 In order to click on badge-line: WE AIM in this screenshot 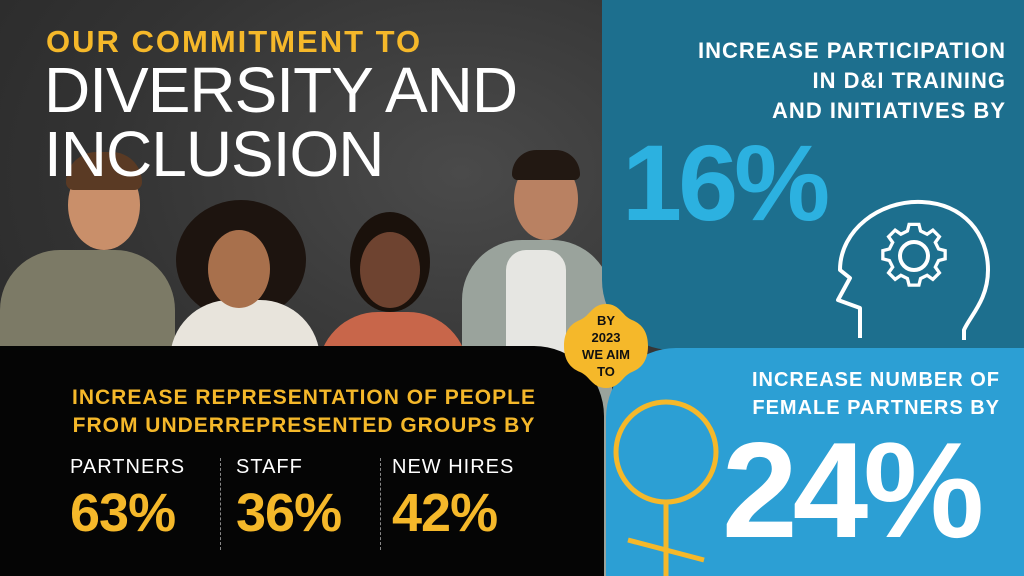, I will do `click(606, 354)`.